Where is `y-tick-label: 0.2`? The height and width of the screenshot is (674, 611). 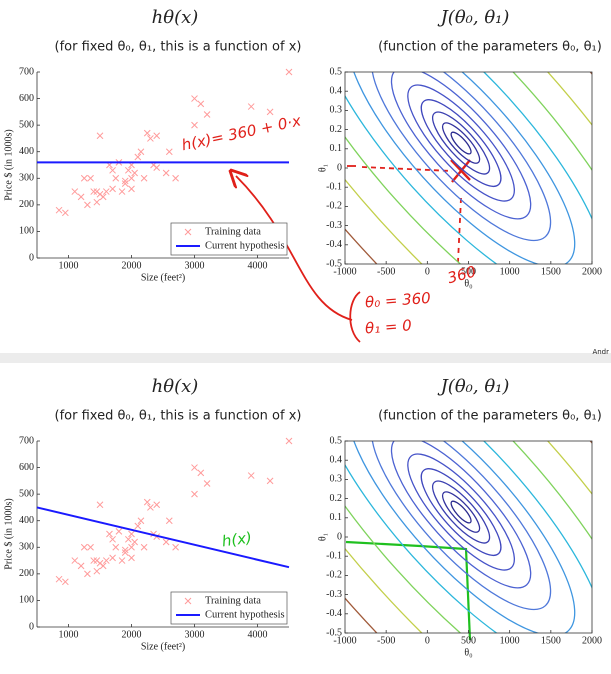
y-tick-label: 0.2 is located at coordinates (336, 129).